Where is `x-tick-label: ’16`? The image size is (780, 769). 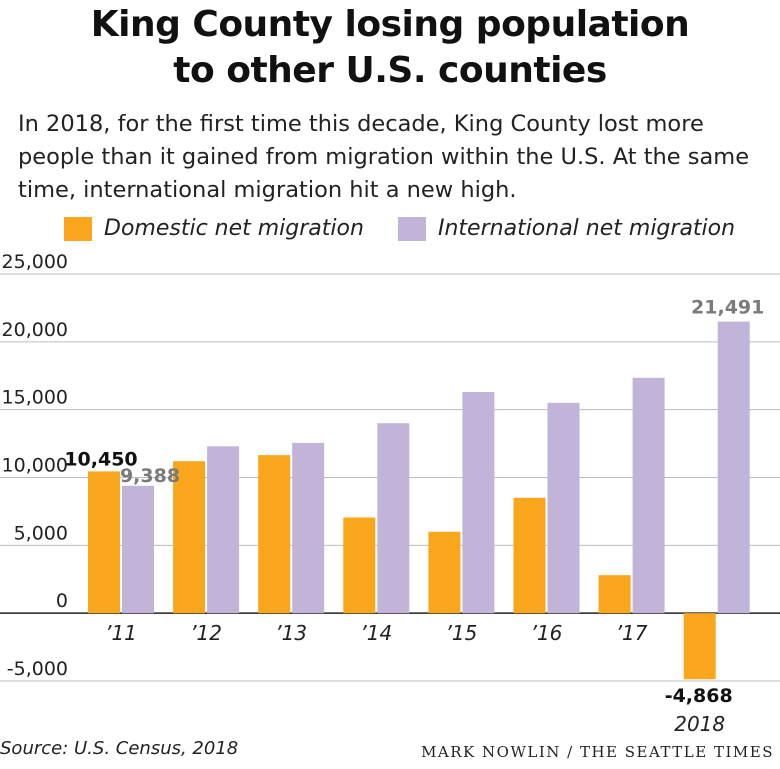
x-tick-label: ’16 is located at coordinates (547, 633).